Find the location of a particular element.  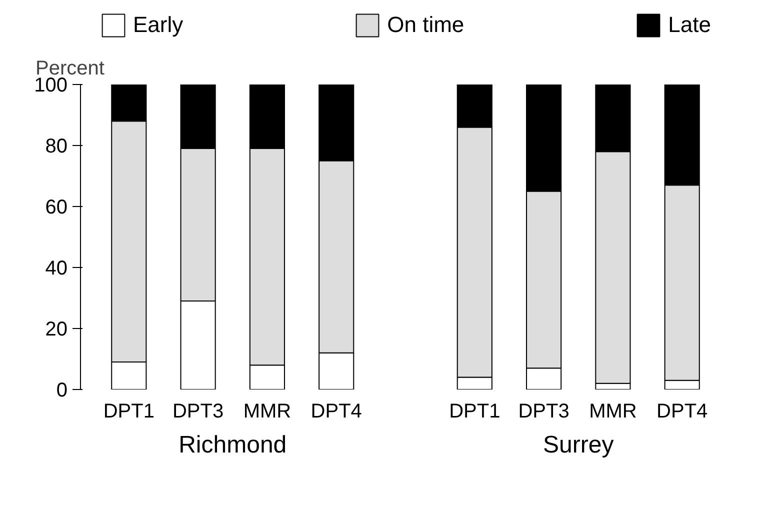

y-tick-label: 40 is located at coordinates (56, 269).